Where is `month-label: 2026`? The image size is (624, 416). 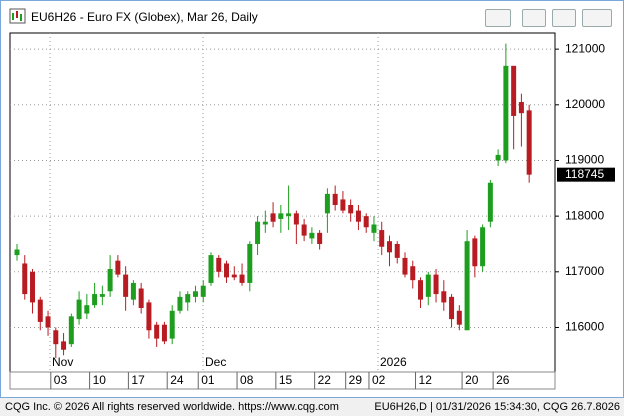 month-label: 2026 is located at coordinates (393, 362).